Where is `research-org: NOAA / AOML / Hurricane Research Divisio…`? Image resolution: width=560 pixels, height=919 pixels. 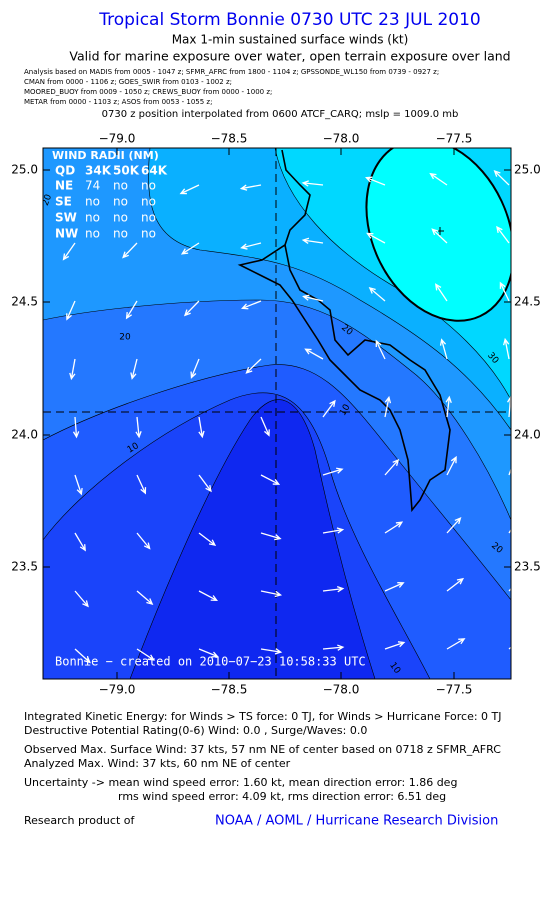 research-org: NOAA / AOML / Hurricane Research Divisio… is located at coordinates (356, 821).